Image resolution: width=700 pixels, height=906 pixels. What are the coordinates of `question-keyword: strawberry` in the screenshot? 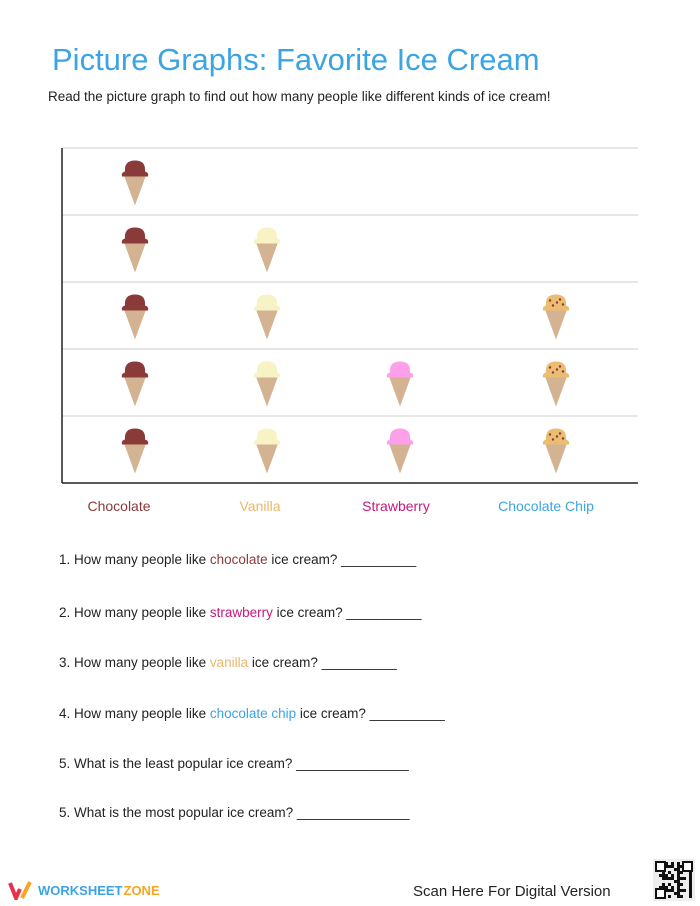 It's located at (241, 612).